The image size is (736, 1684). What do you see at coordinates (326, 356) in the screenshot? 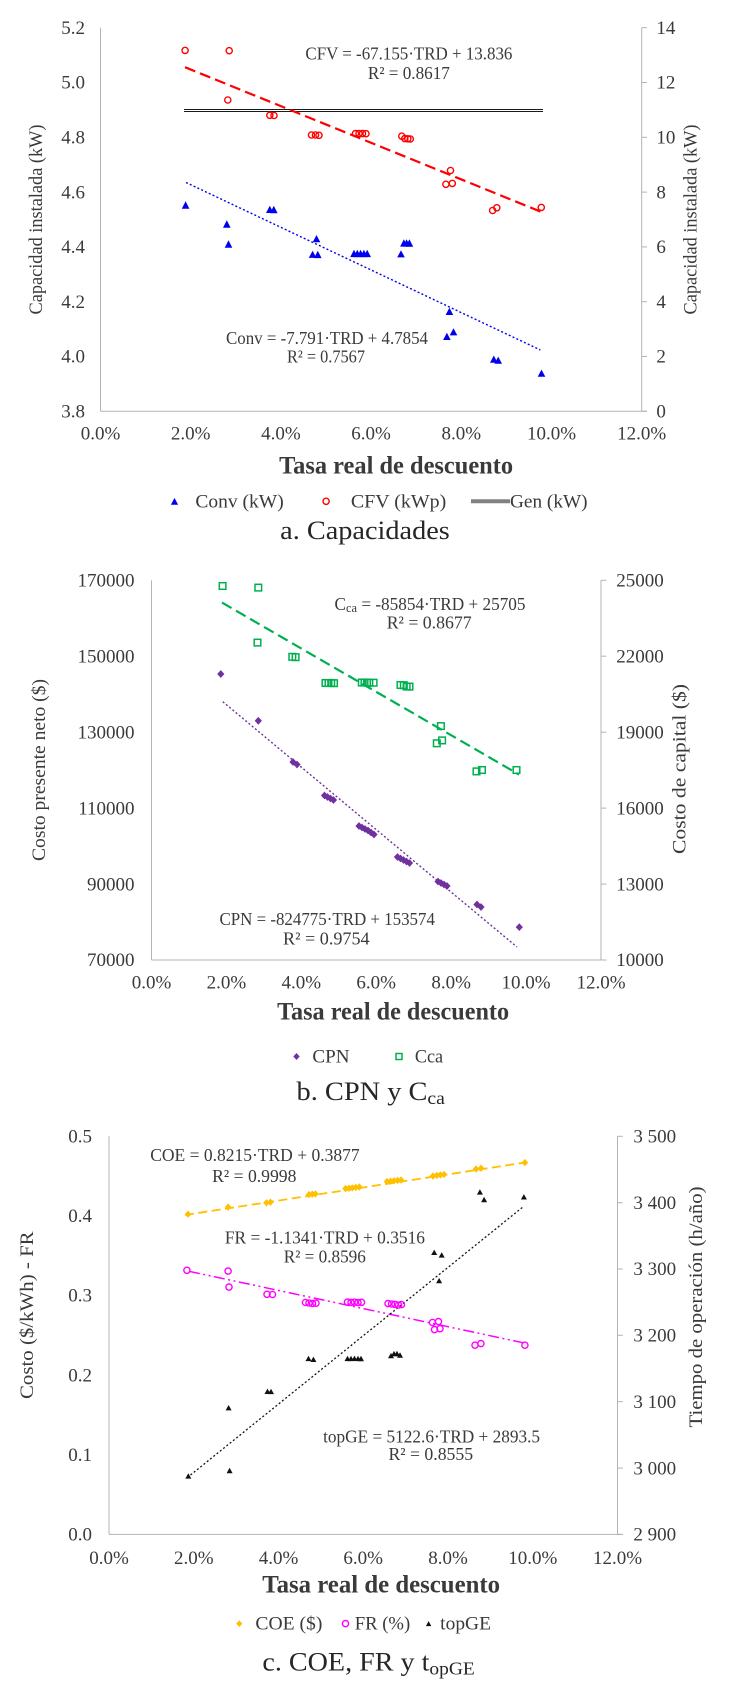
I see `svg-text: R² = 0.7567` at bounding box center [326, 356].